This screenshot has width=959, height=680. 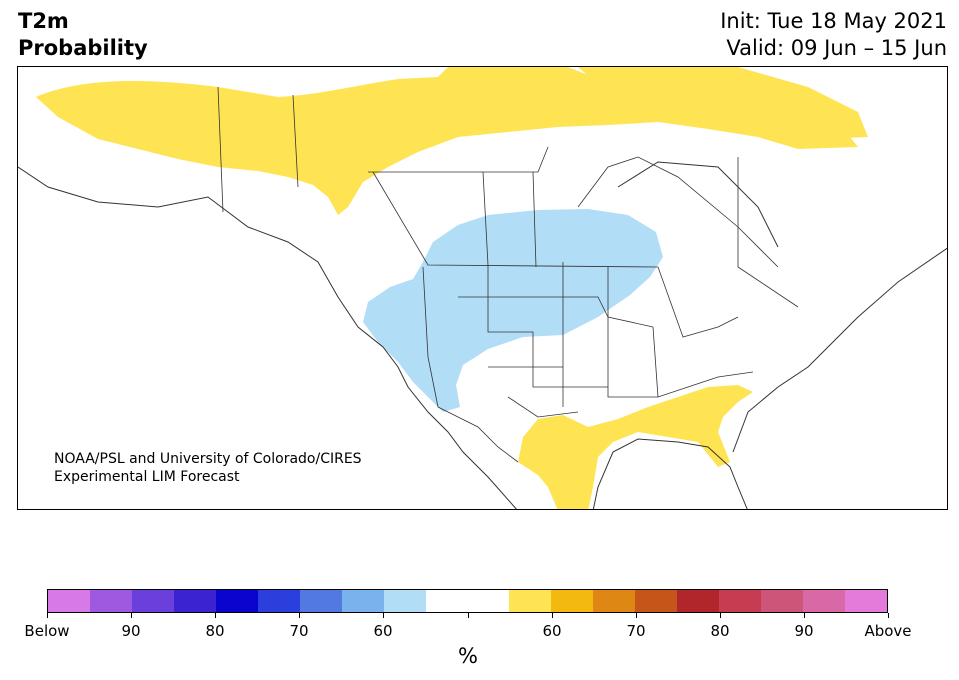 I want to click on map-title: T2m Probability, so click(x=83, y=35).